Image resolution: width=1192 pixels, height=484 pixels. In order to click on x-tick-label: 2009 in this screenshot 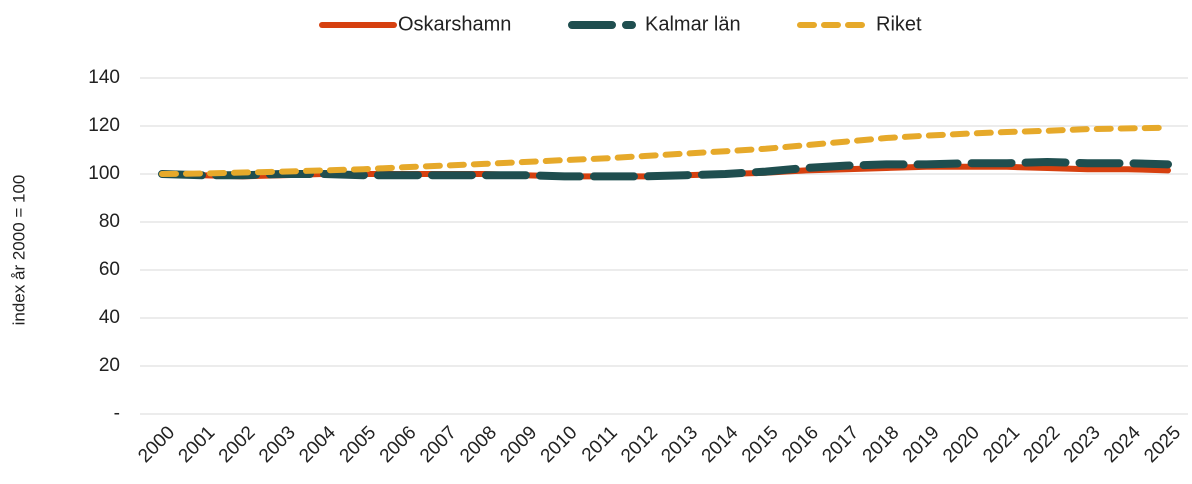, I will do `click(518, 444)`.